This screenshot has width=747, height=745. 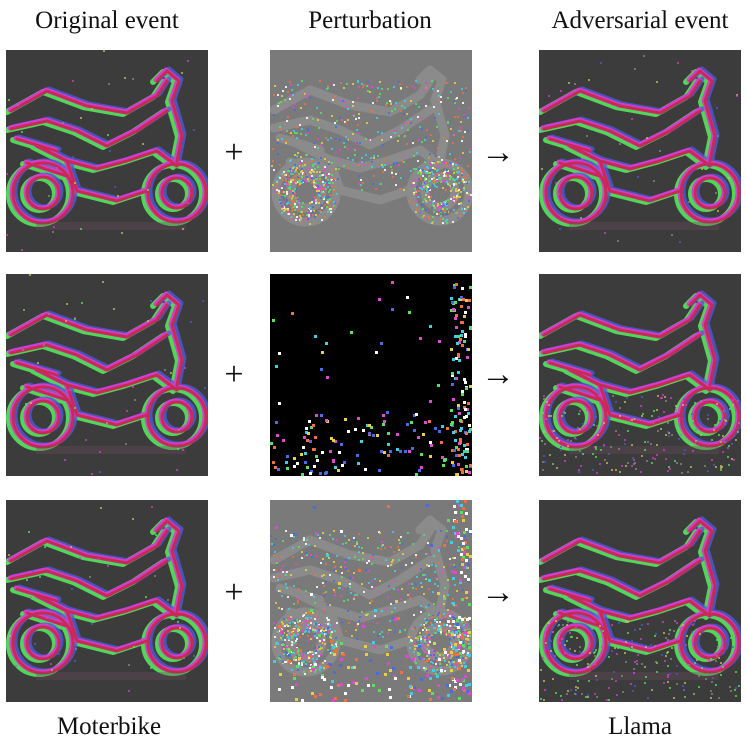 What do you see at coordinates (640, 20) in the screenshot?
I see `header-adversarial-event: Adversarial event` at bounding box center [640, 20].